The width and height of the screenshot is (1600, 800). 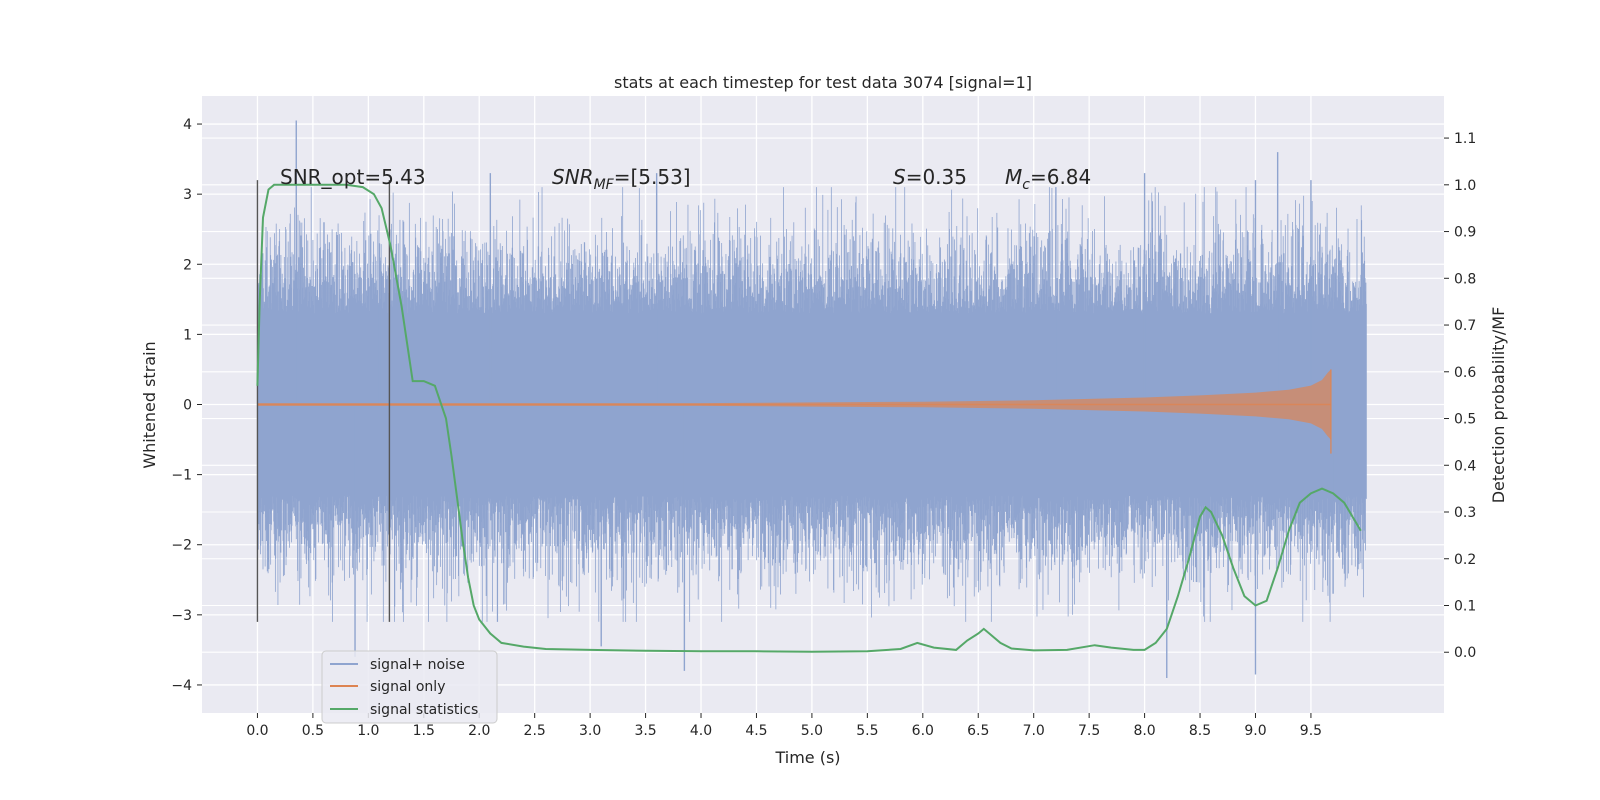 I want to click on y-tick-label: −1, so click(x=181, y=476).